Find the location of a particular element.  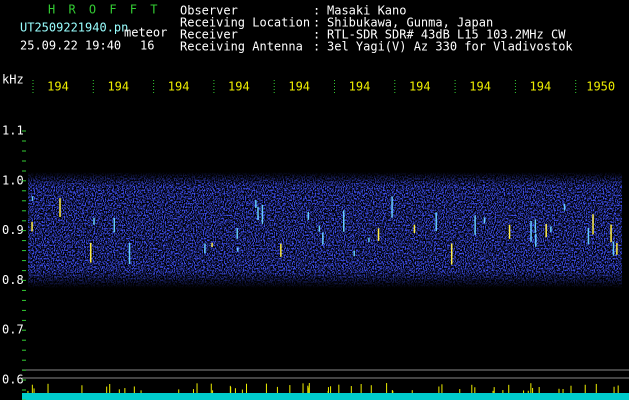

count: 16 is located at coordinates (147, 46).